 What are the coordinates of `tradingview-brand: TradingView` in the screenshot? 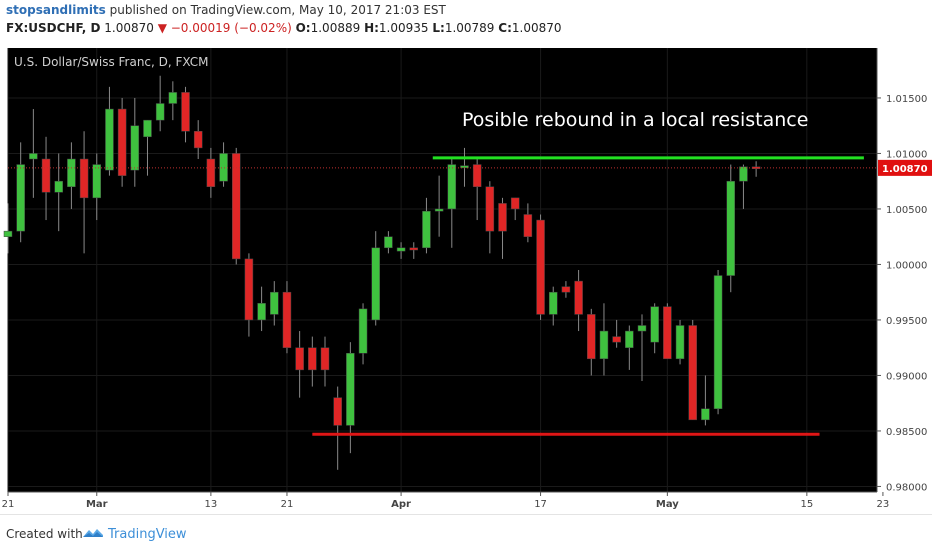 It's located at (147, 534).